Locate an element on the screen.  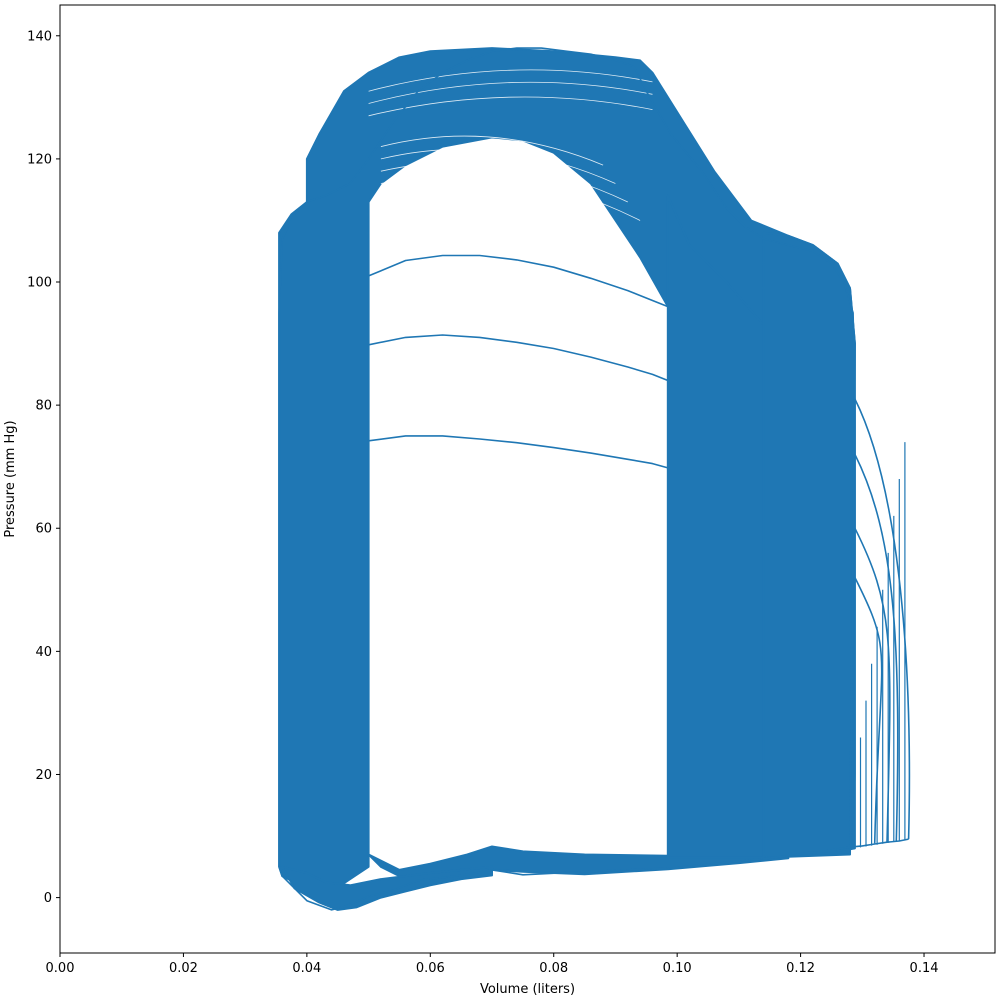
y-tick-label: 60 is located at coordinates (43, 529).